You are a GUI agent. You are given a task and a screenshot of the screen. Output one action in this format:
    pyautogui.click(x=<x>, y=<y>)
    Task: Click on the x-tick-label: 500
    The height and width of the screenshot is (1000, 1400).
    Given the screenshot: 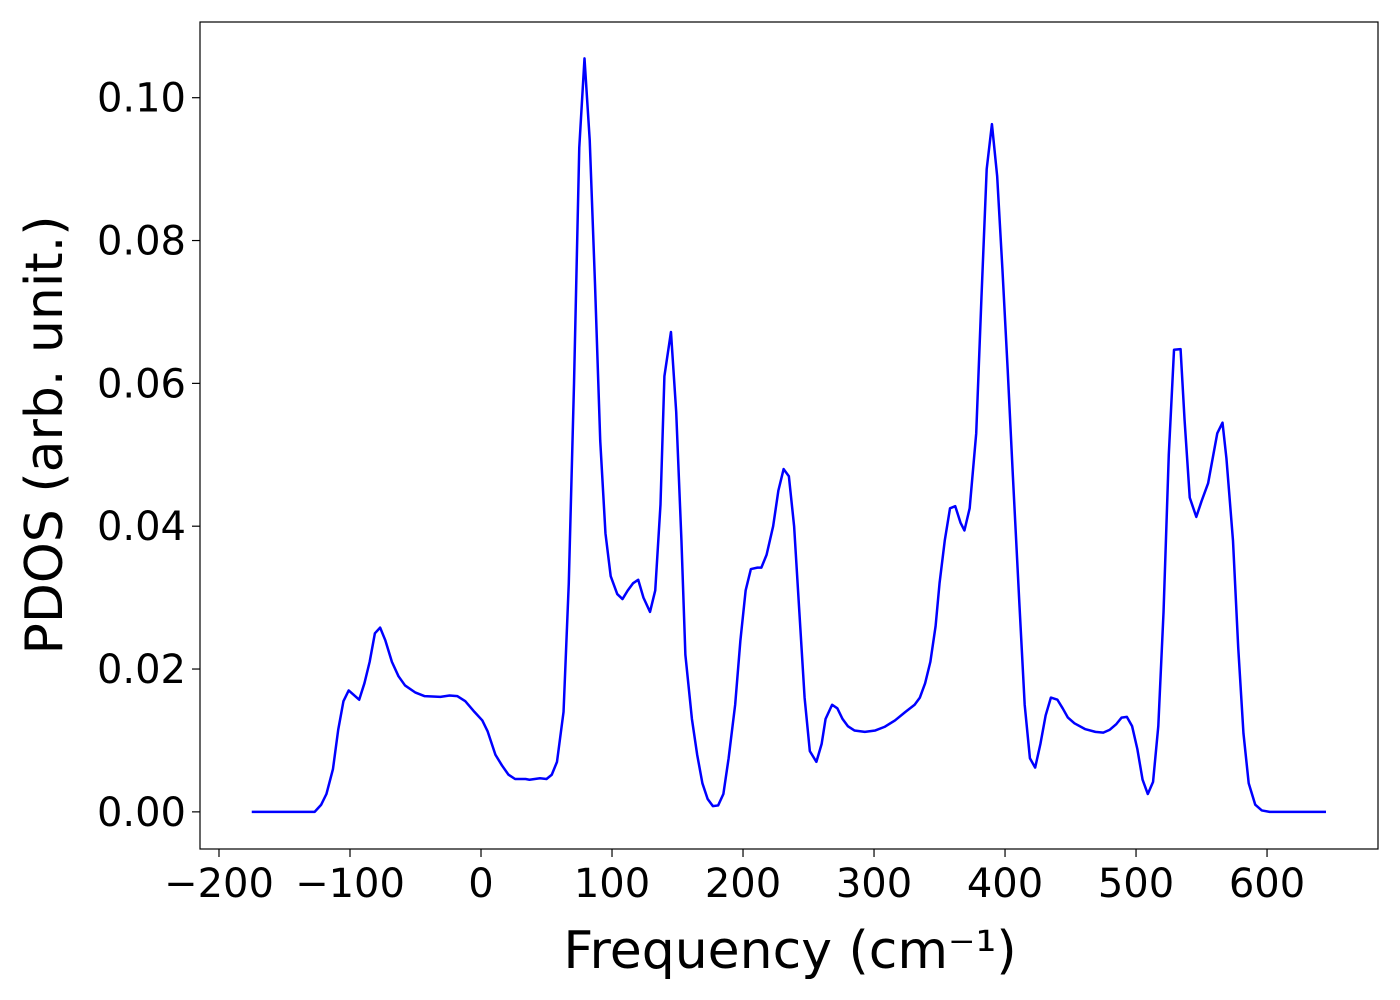 What is the action you would take?
    pyautogui.click(x=1136, y=884)
    